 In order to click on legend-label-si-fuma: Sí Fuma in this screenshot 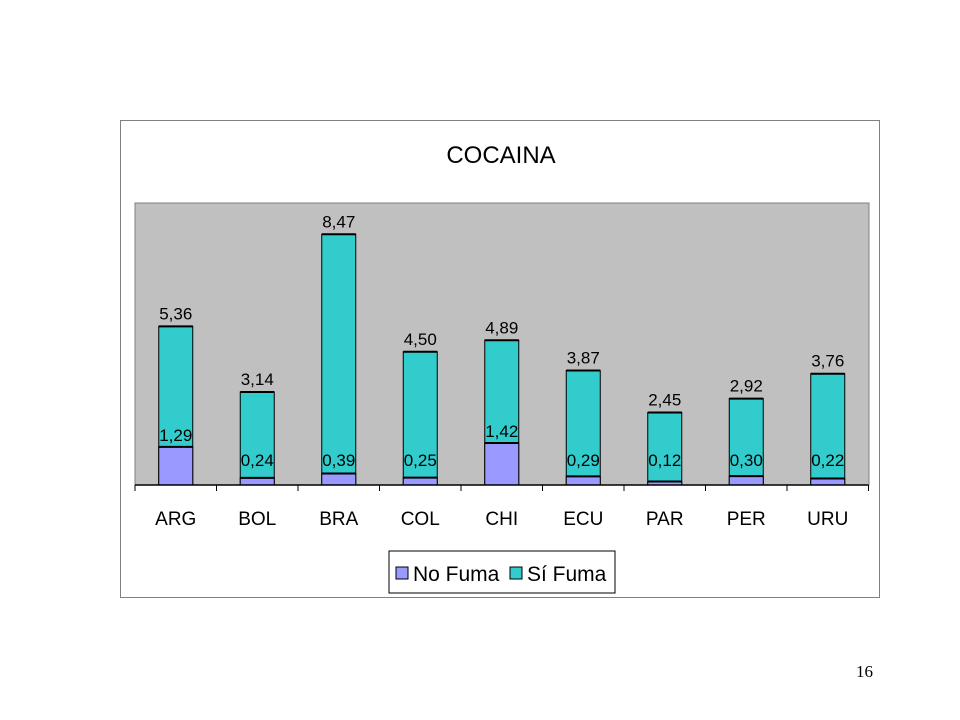, I will do `click(567, 574)`.